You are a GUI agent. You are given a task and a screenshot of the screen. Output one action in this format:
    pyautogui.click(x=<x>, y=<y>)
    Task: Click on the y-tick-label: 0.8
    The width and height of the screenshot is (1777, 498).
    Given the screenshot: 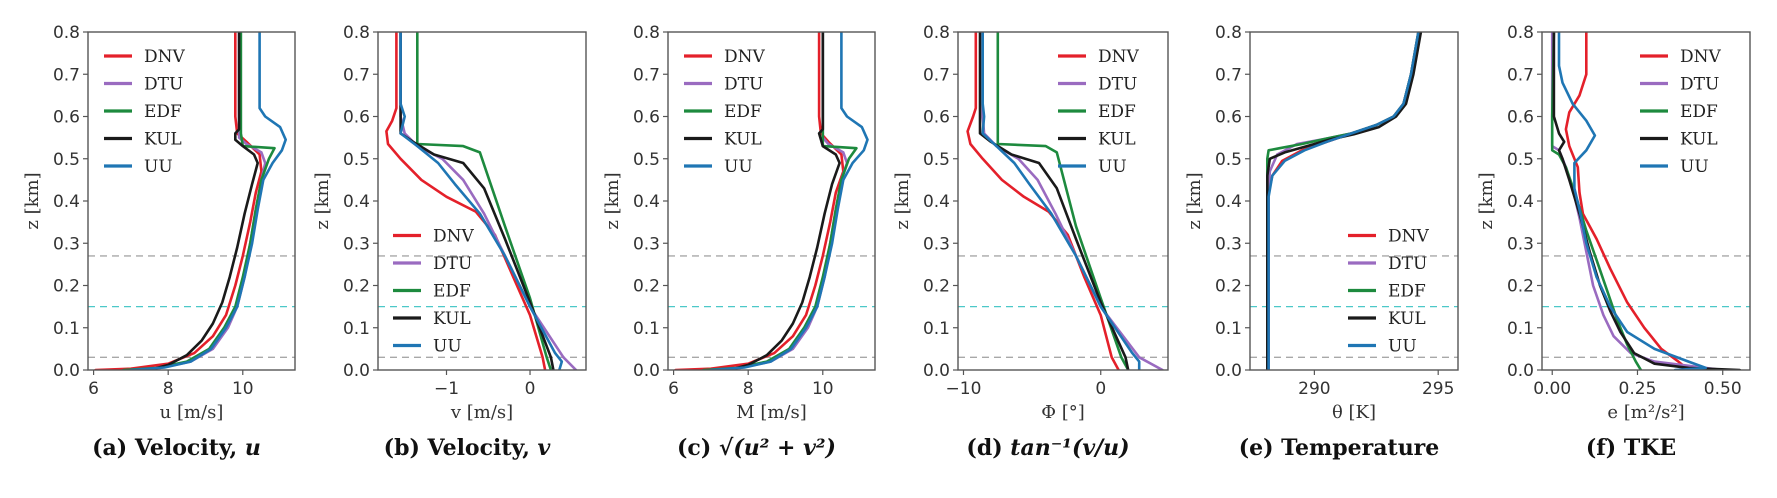 What is the action you would take?
    pyautogui.click(x=936, y=33)
    